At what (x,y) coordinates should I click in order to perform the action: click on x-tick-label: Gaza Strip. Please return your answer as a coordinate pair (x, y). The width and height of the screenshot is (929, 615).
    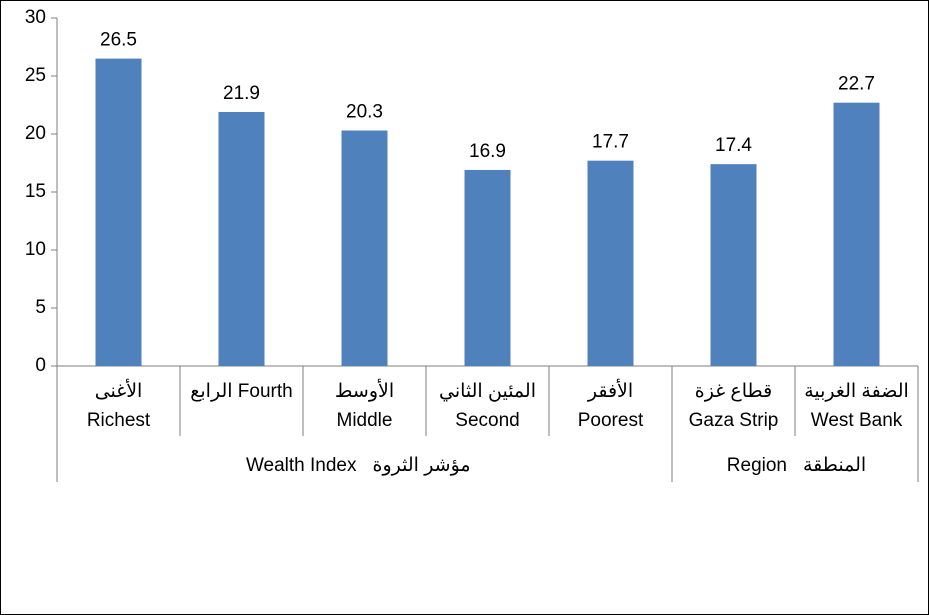
    Looking at the image, I should click on (734, 420).